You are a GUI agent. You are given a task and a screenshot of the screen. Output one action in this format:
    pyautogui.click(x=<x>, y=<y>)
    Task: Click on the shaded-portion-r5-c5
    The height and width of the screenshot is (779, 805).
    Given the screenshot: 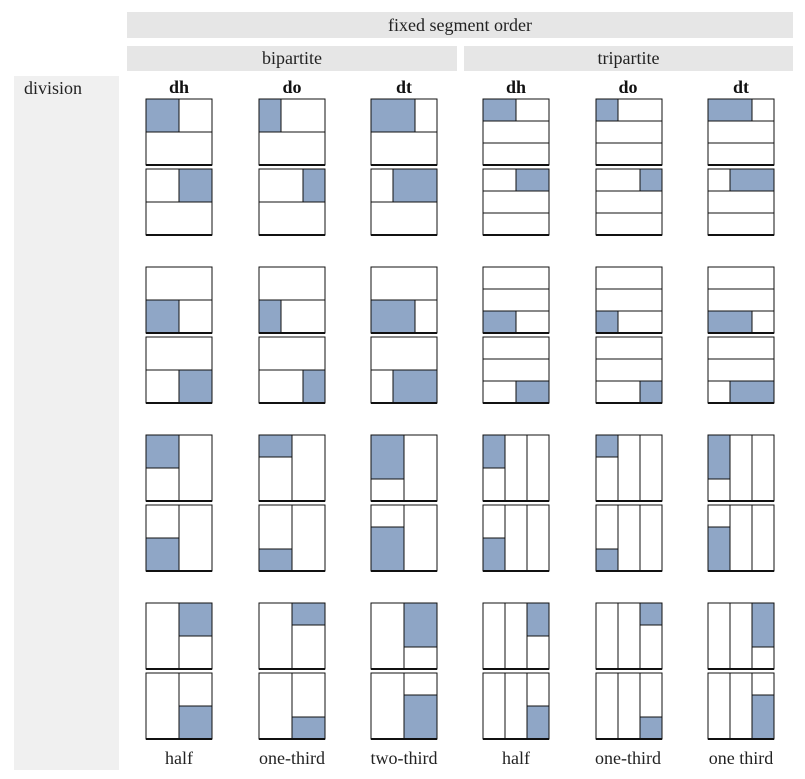 What is the action you would take?
    pyautogui.click(x=719, y=548)
    